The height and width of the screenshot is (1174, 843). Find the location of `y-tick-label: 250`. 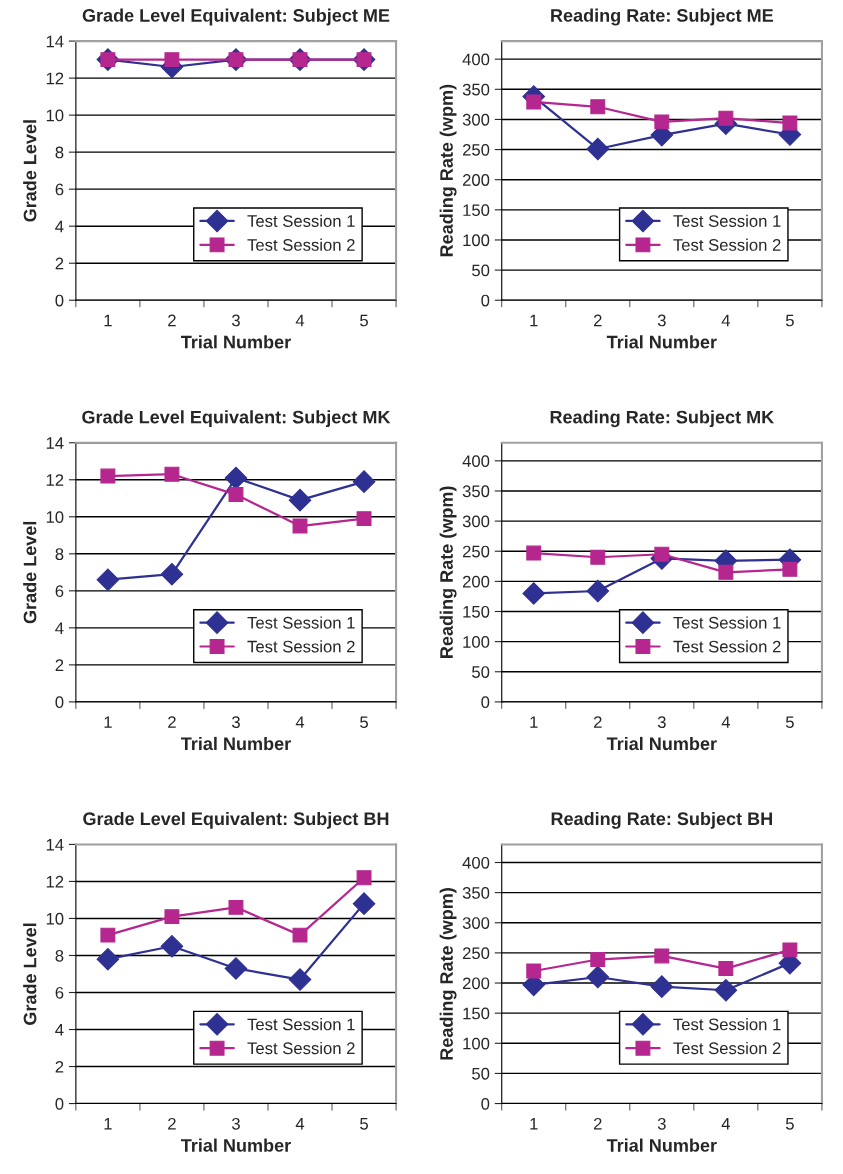

y-tick-label: 250 is located at coordinates (476, 551).